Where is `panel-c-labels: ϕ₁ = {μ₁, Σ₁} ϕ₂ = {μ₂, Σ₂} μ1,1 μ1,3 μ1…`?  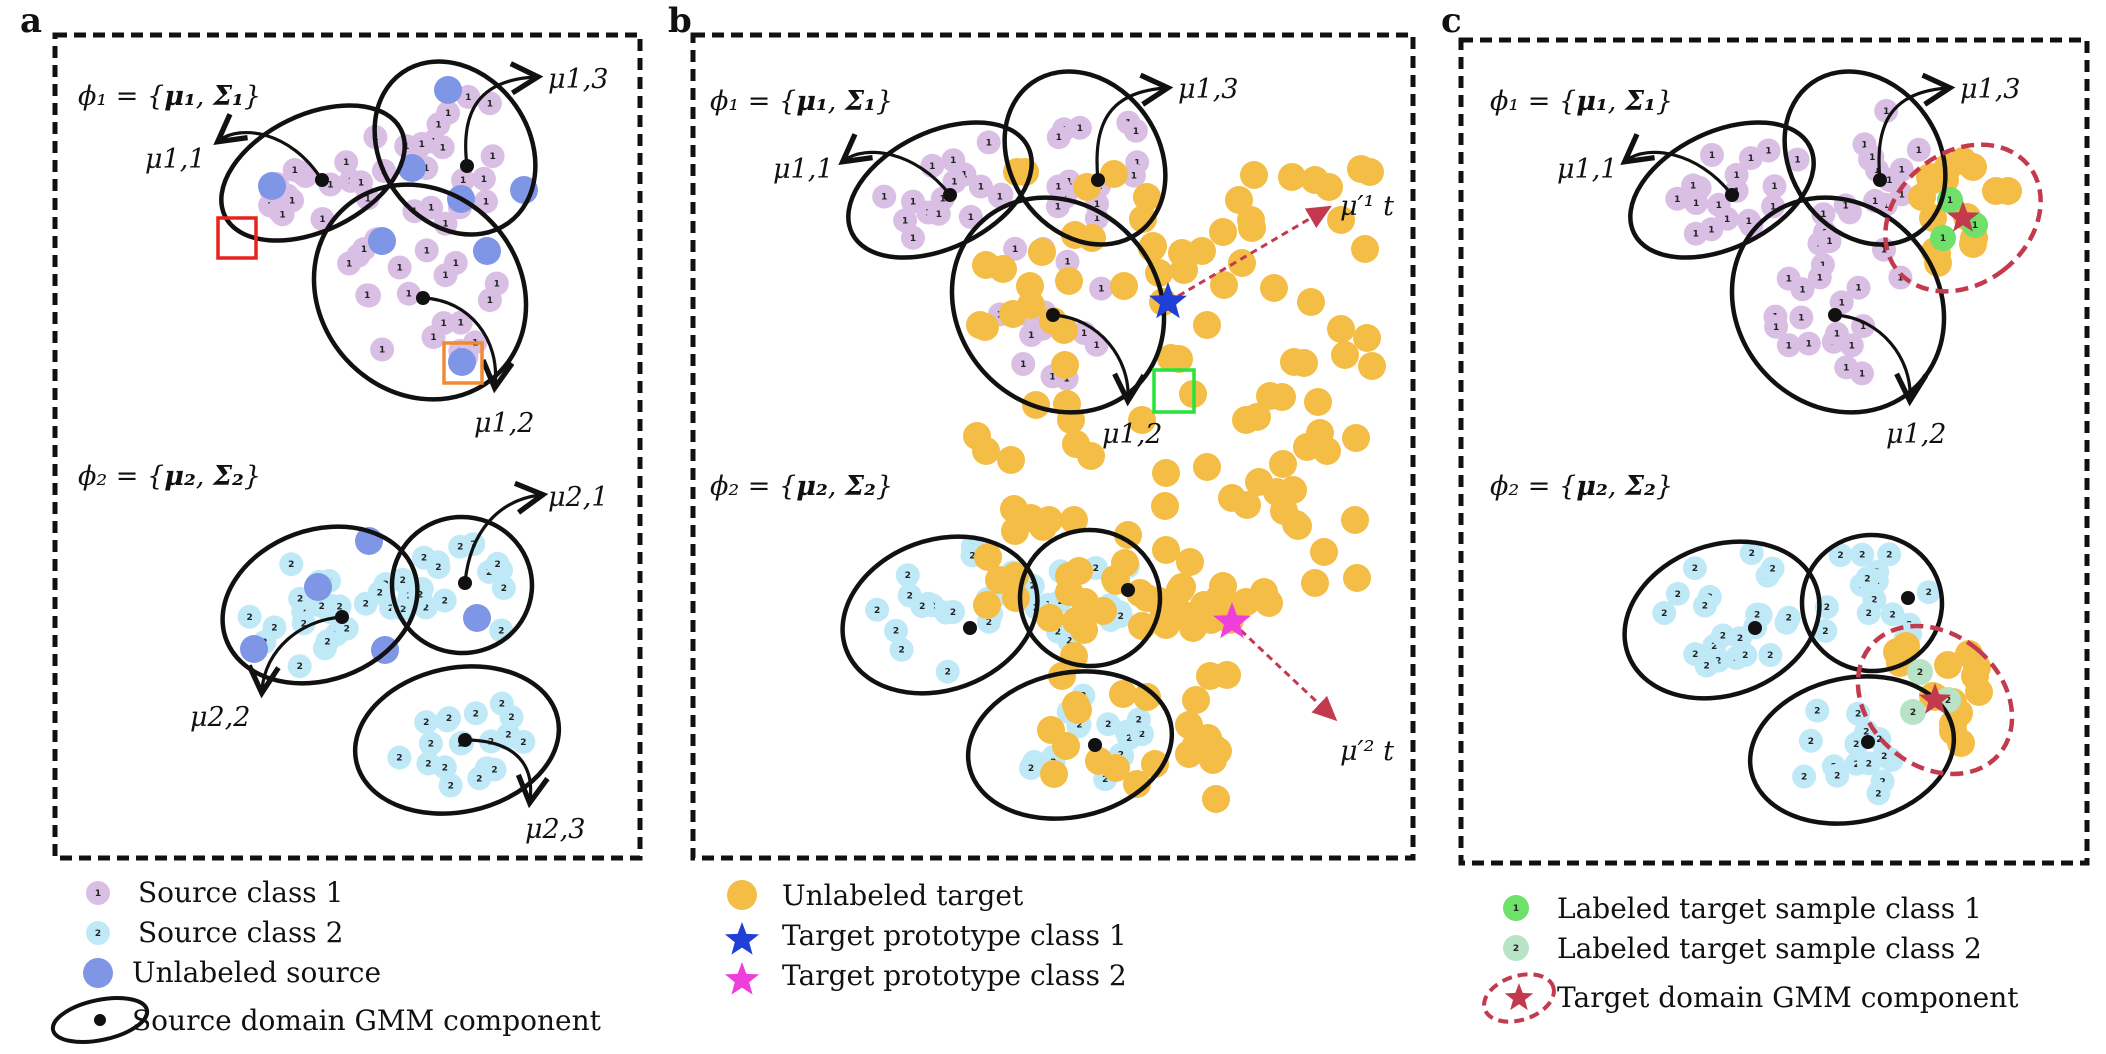
panel-c-labels: ϕ₁ = {μ₁, Σ₁} ϕ₂ = {μ₂, Σ₂} μ1,1 μ1,3 μ1… is located at coordinates (1755, 288).